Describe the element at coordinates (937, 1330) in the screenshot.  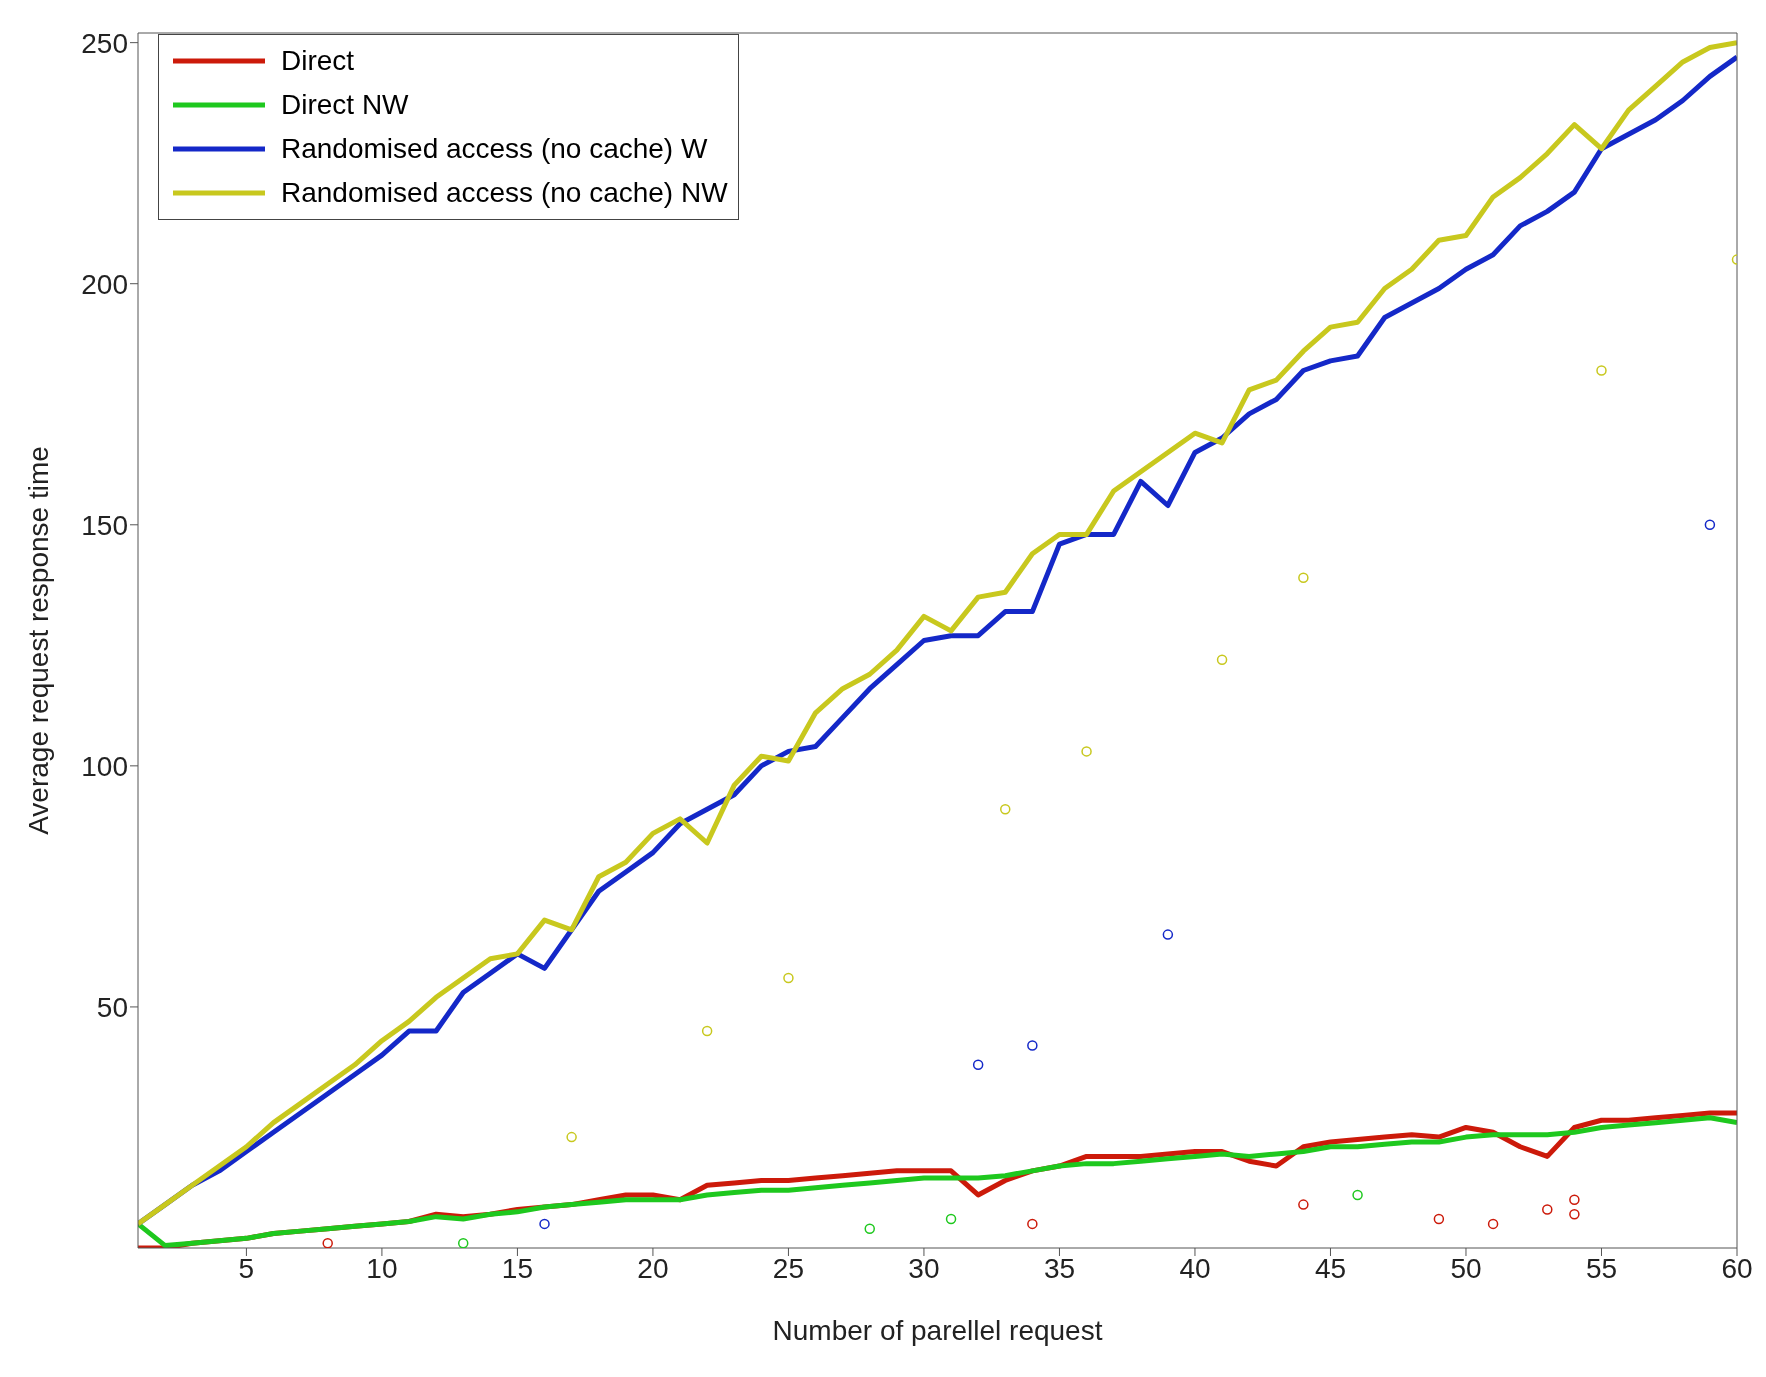
I see `x-axis-title: Number of parellel request` at that location.